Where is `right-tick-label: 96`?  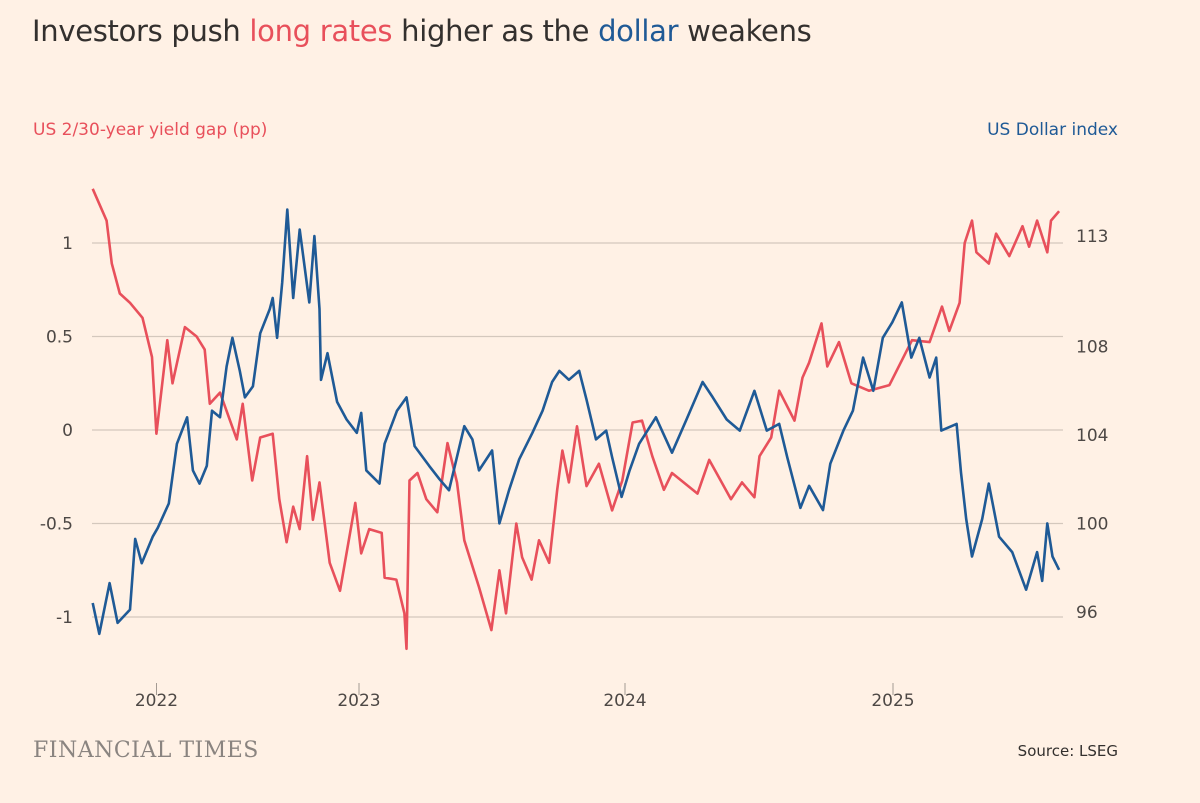
right-tick-label: 96 is located at coordinates (1087, 613).